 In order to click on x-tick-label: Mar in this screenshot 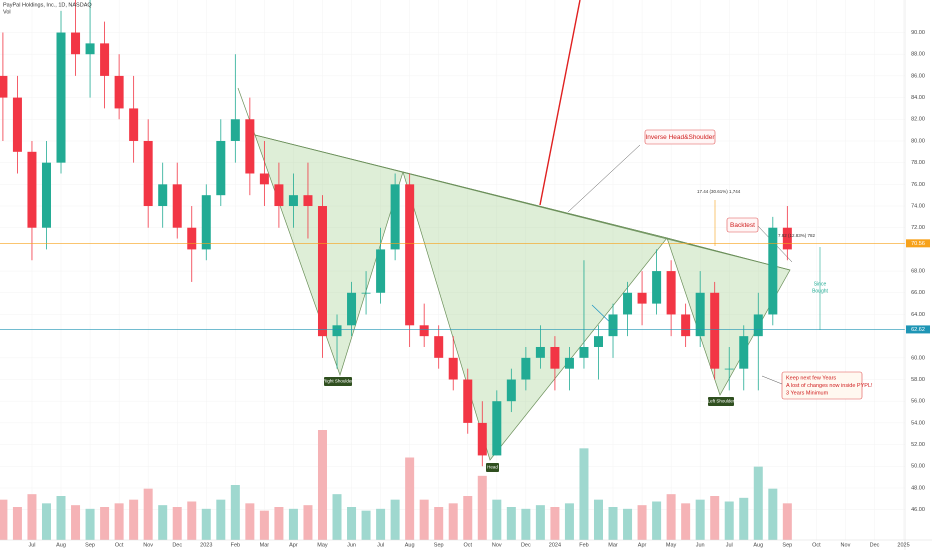, I will do `click(265, 545)`.